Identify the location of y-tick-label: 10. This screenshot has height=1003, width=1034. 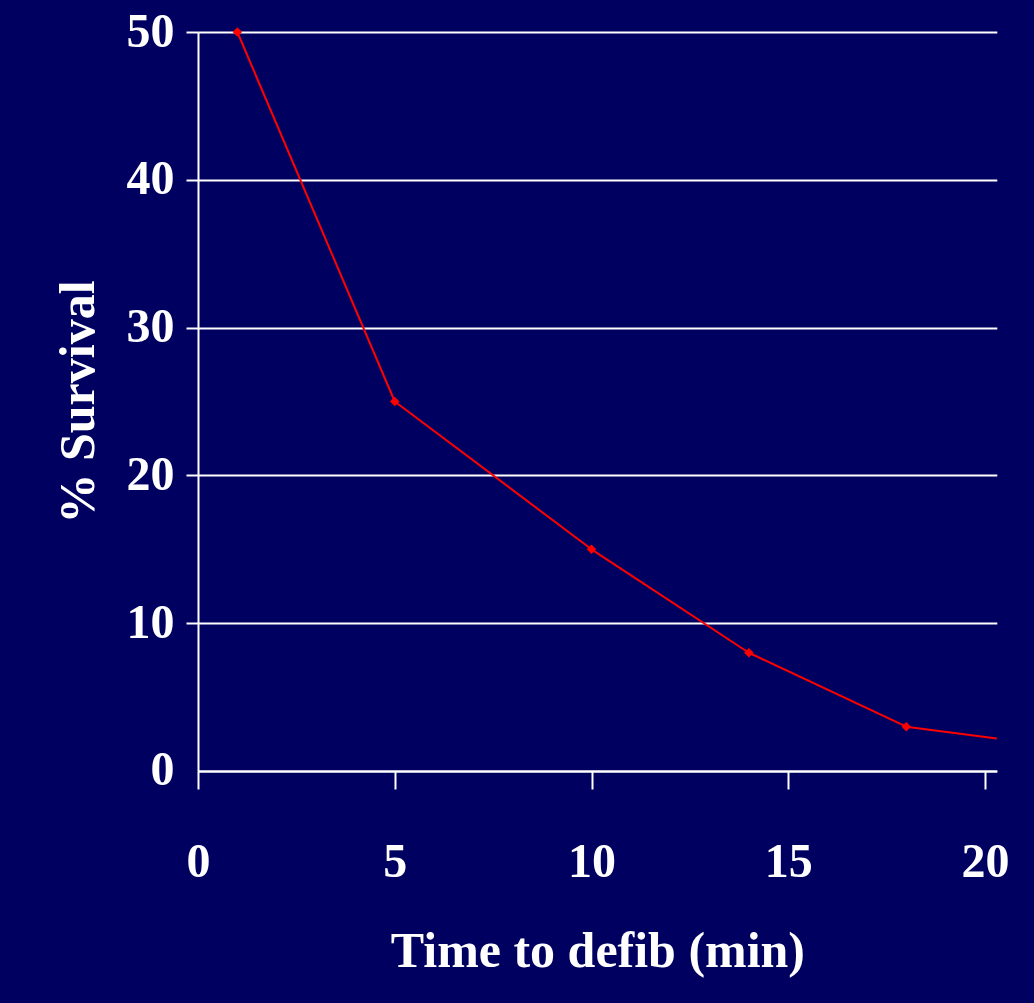
(150, 621).